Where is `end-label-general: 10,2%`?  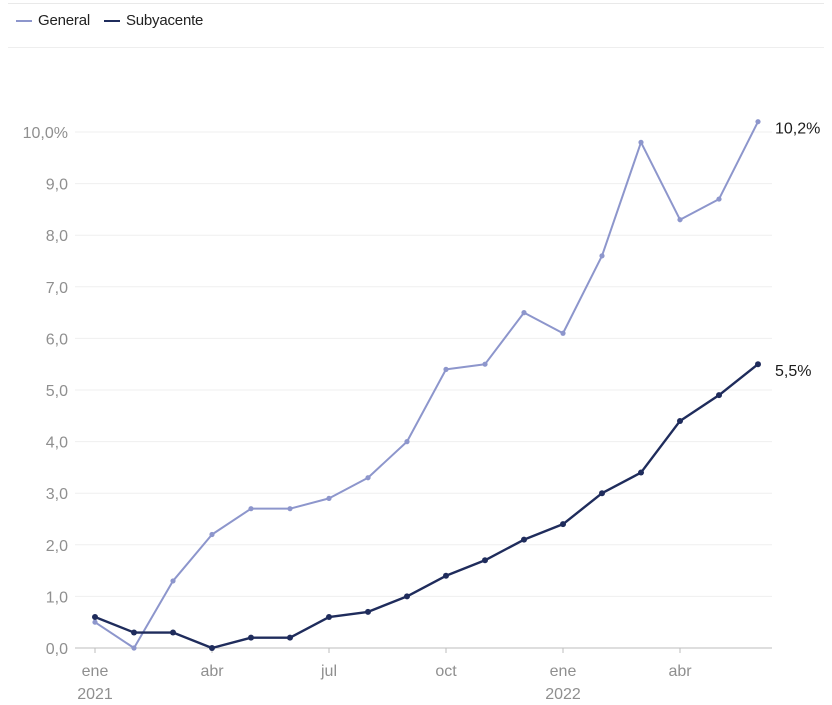
end-label-general: 10,2% is located at coordinates (797, 129).